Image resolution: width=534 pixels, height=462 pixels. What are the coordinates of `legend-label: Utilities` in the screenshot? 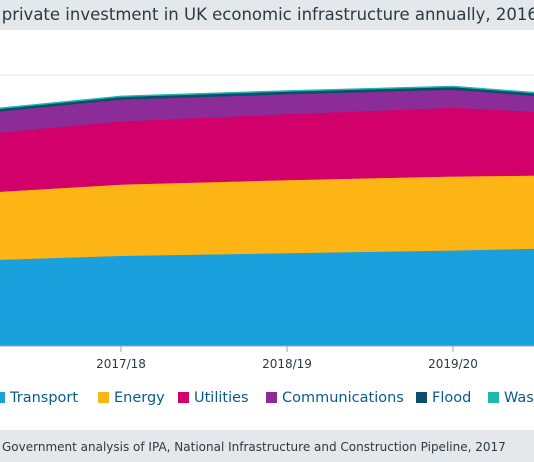 It's located at (221, 398).